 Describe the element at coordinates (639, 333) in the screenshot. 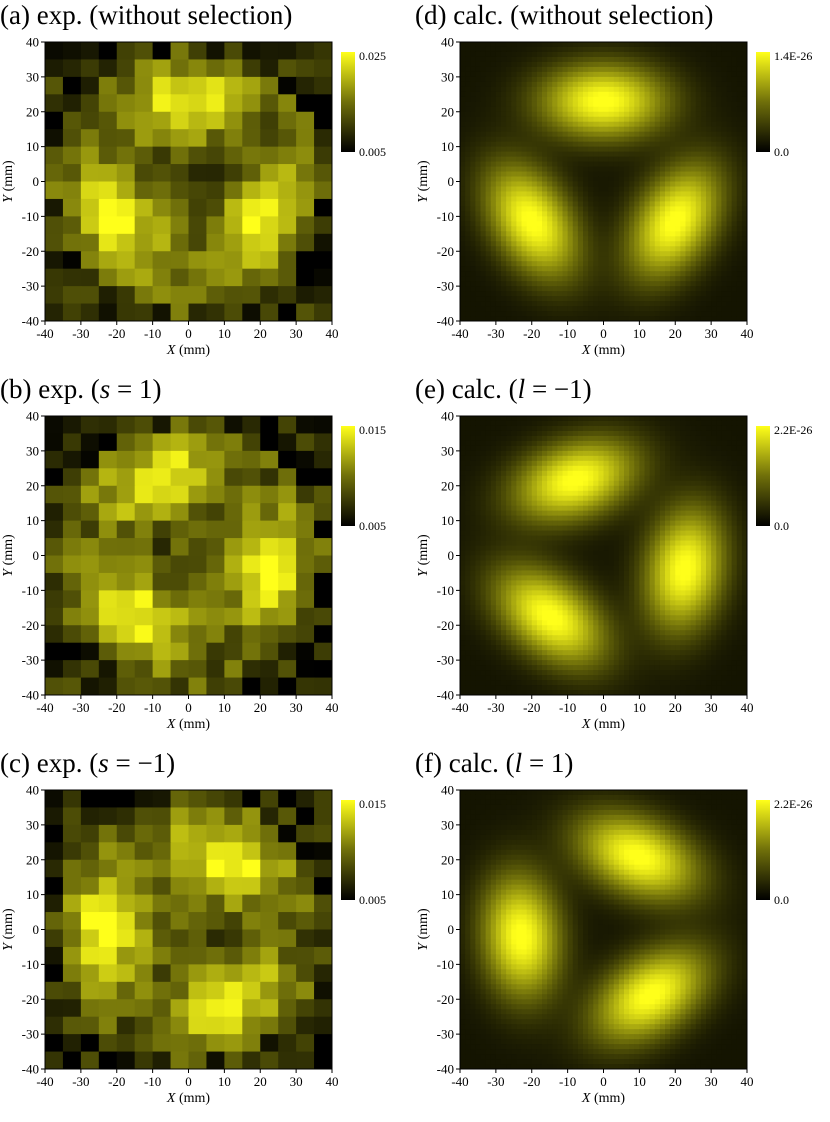

I see `x-tick-label: 10` at that location.